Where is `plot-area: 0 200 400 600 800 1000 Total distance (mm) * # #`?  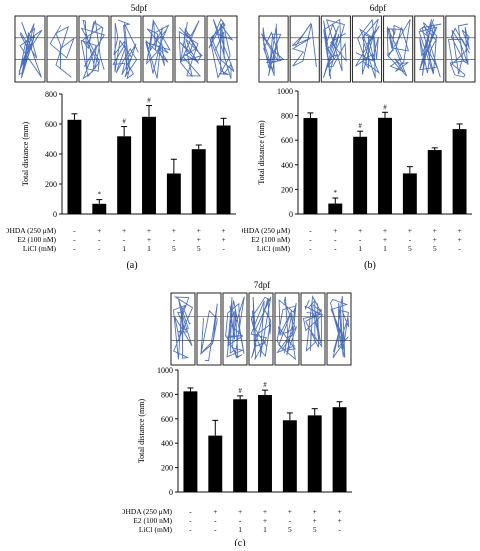 plot-area: 0 200 400 600 800 1000 Total distance (mm) * # # is located at coordinates (364, 153).